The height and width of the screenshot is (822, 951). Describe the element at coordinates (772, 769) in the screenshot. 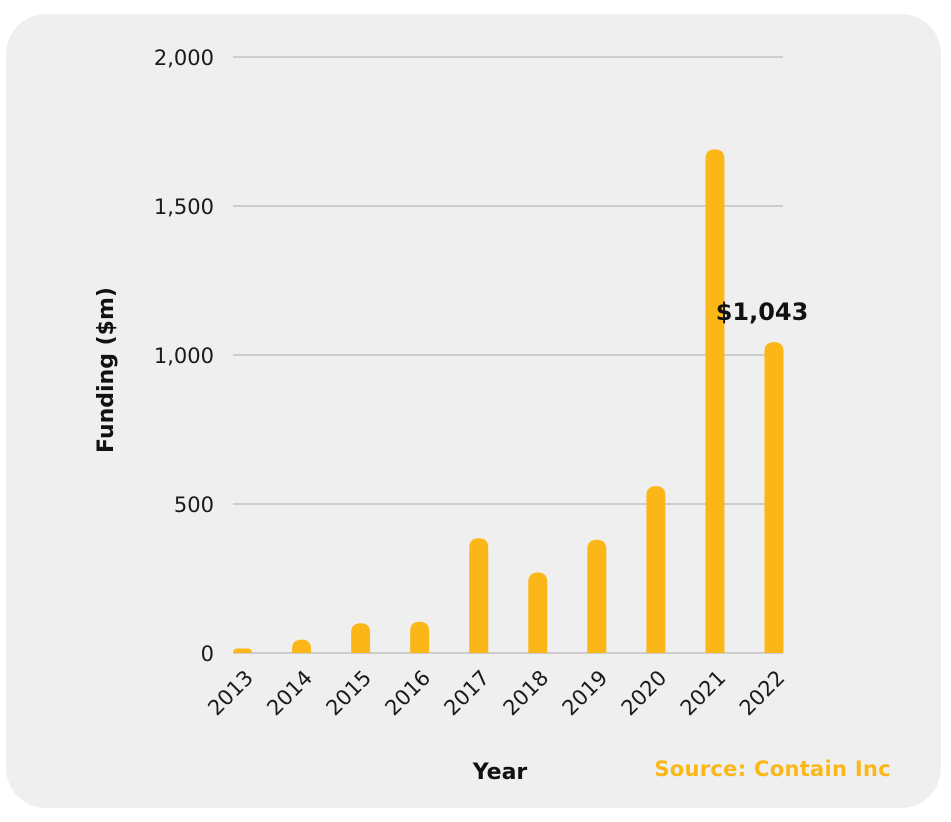

I see `source-credit: Source: Contain Inc` at that location.